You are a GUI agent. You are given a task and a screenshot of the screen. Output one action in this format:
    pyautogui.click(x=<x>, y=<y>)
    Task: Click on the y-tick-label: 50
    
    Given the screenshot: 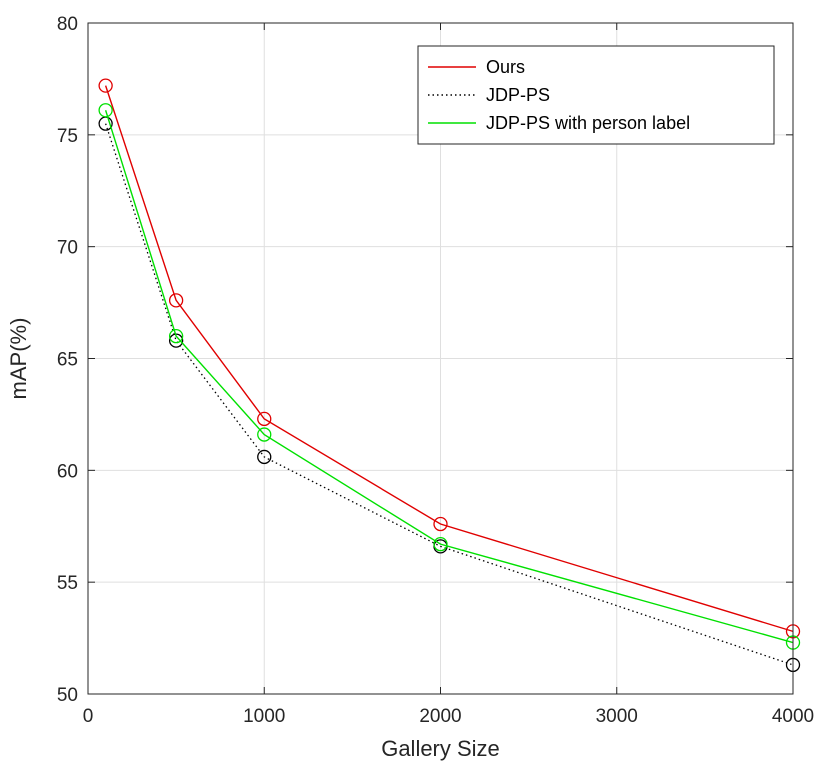 What is the action you would take?
    pyautogui.click(x=67, y=695)
    